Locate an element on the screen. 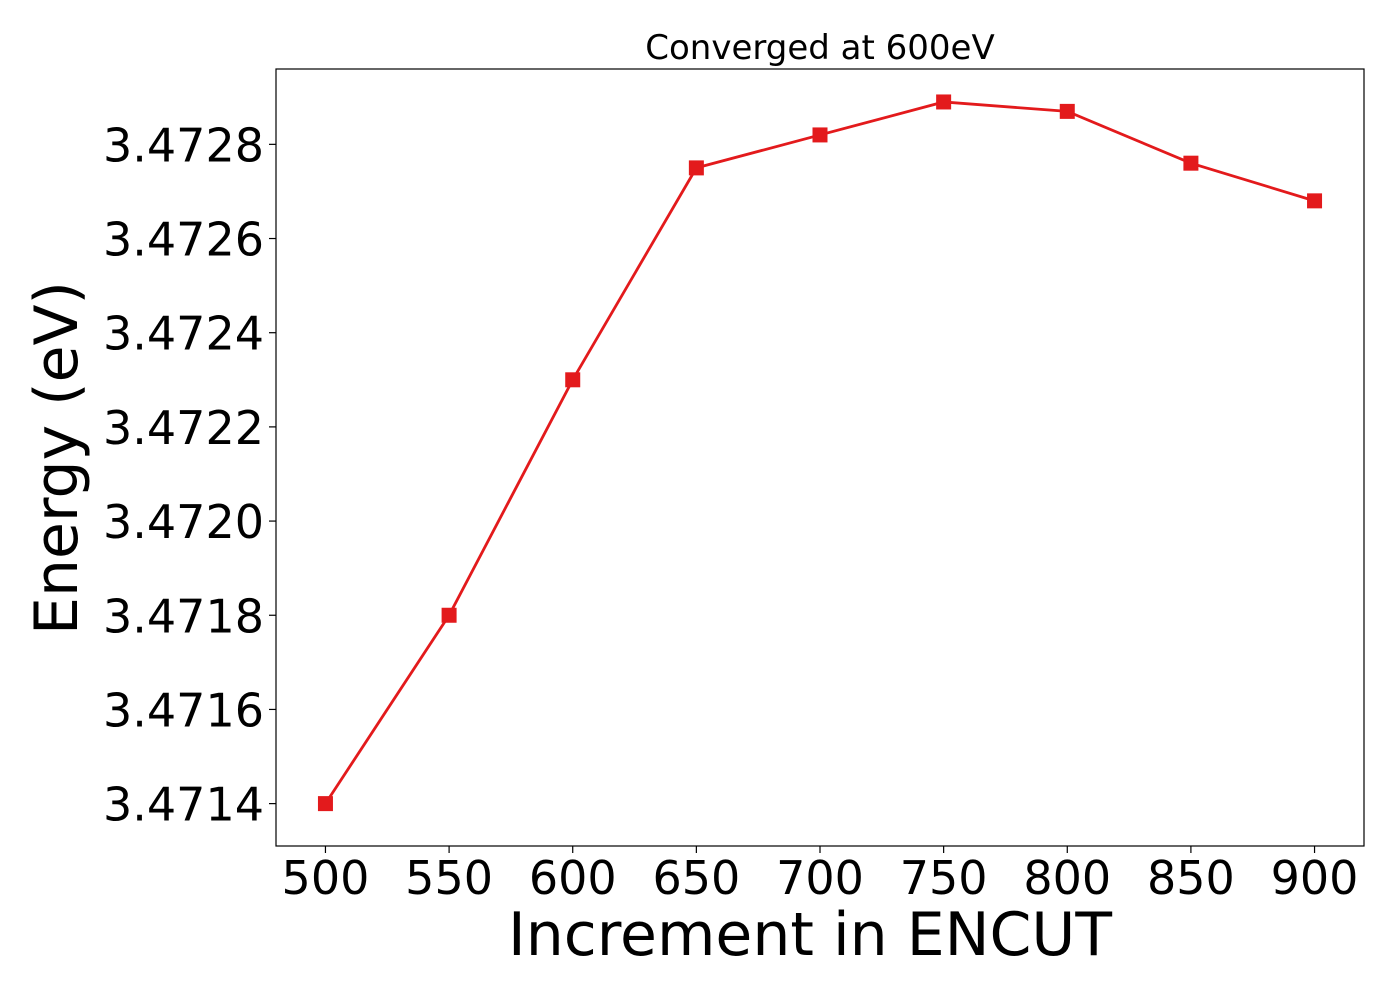 Image resolution: width=1400 pixels, height=1000 pixels. y-tick-label: 3.4714 is located at coordinates (183, 805).